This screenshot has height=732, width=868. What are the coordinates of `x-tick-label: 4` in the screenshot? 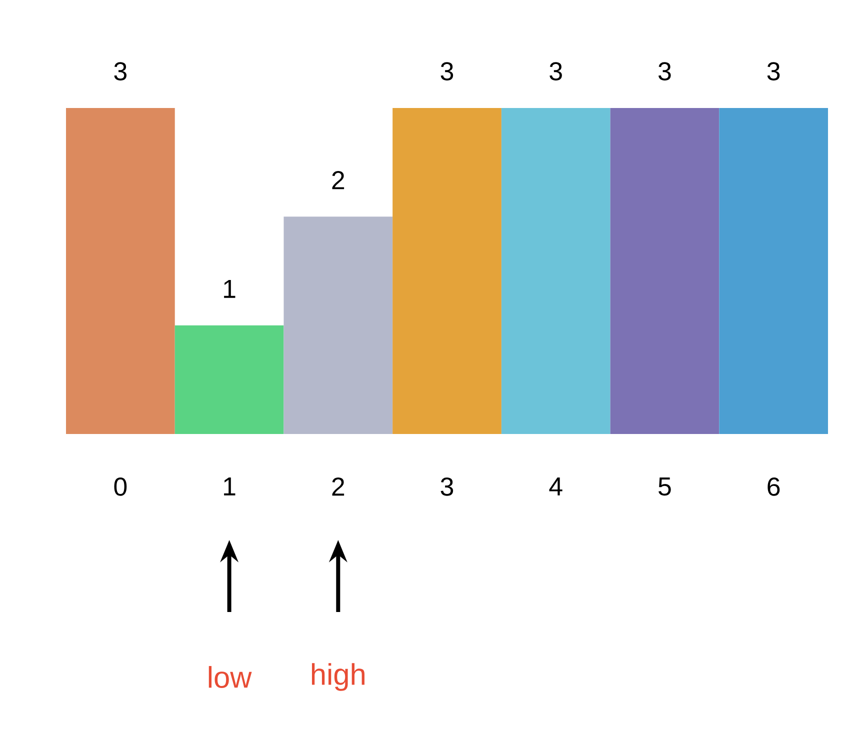 It's located at (555, 487).